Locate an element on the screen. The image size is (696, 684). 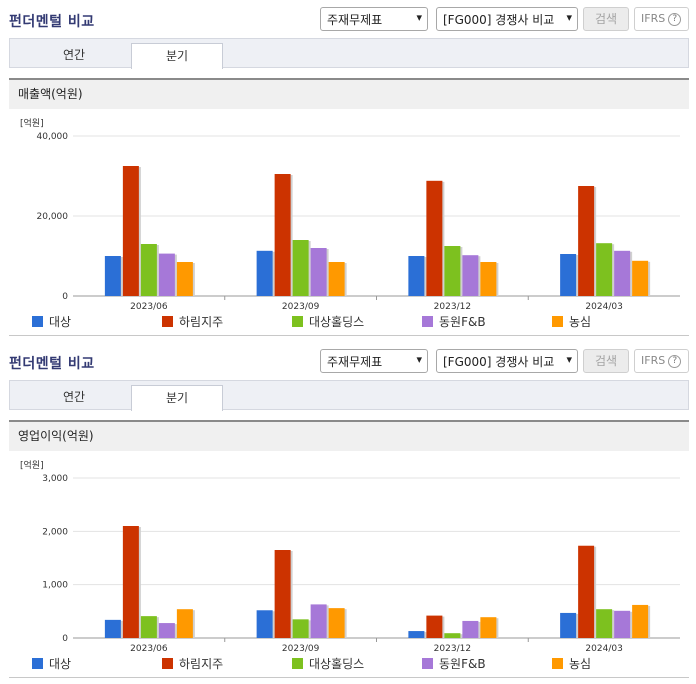
question-icon: ? is located at coordinates (675, 19).